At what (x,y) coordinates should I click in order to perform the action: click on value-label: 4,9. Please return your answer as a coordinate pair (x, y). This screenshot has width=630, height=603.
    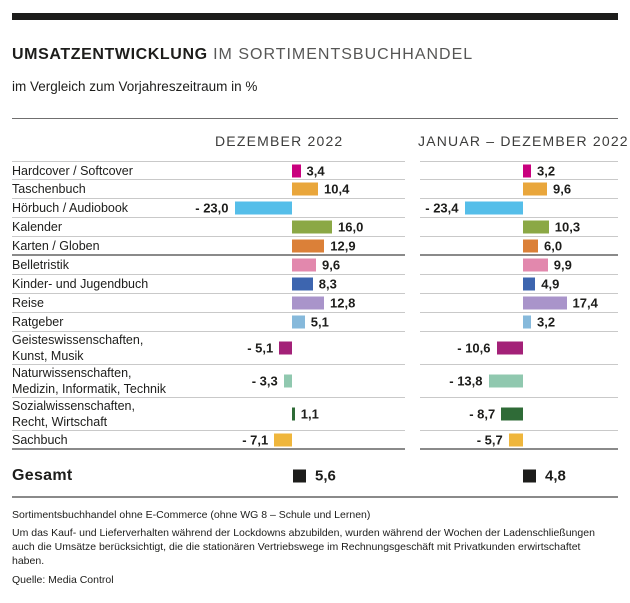
    Looking at the image, I should click on (550, 284).